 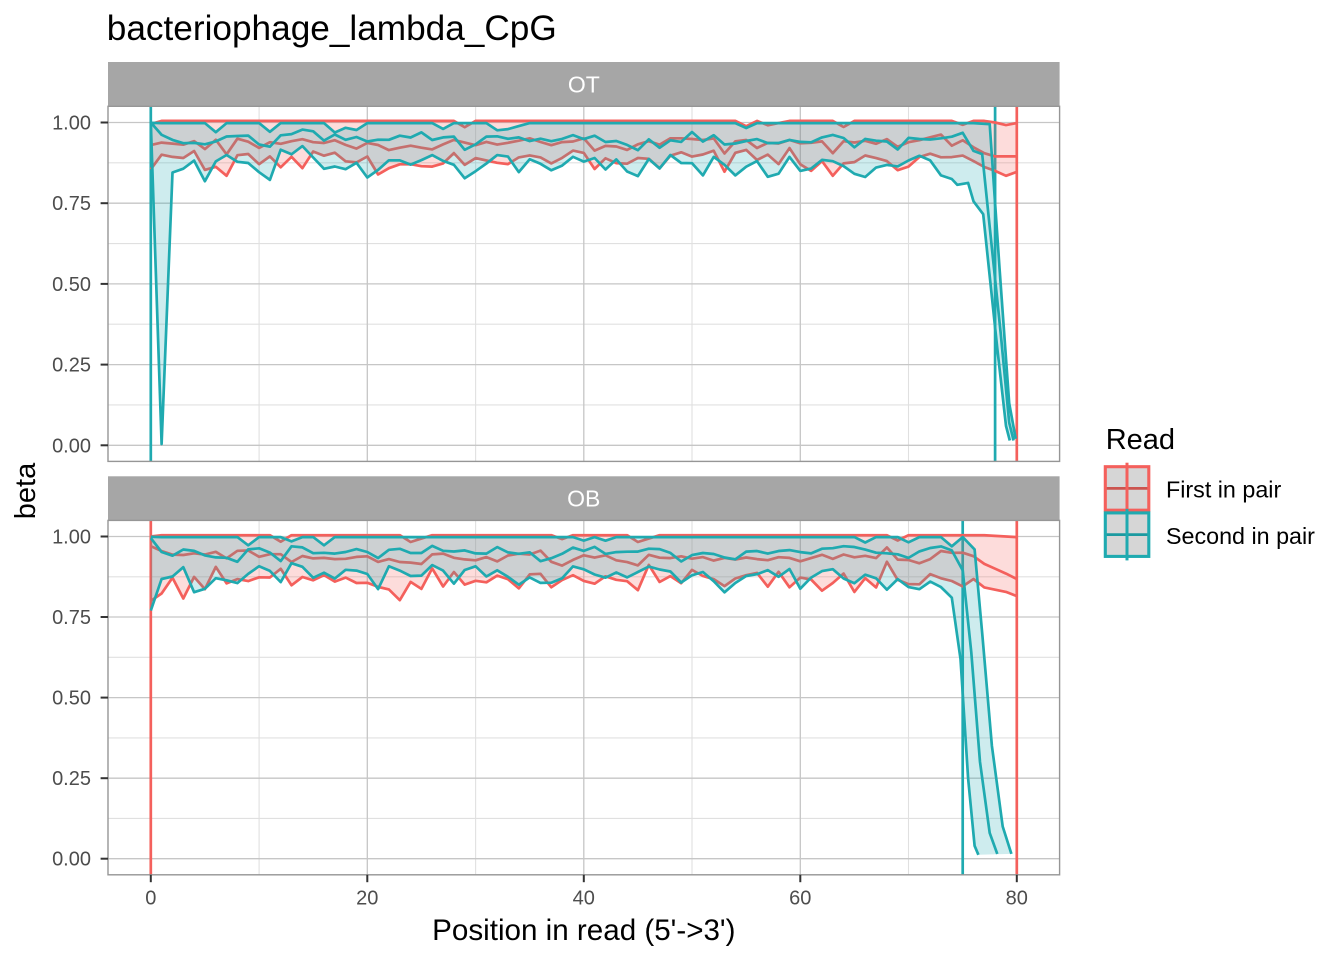 I want to click on svg-text: OB, so click(x=583, y=499).